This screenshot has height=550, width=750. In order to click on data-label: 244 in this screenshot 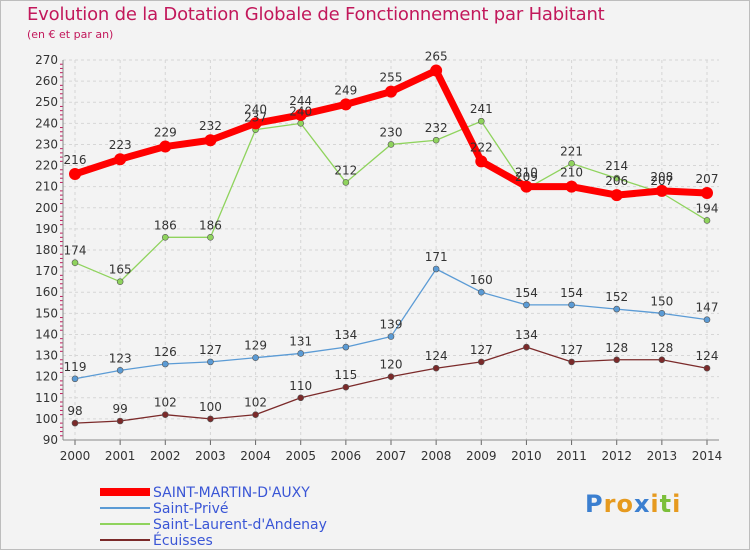, I will do `click(300, 101)`.